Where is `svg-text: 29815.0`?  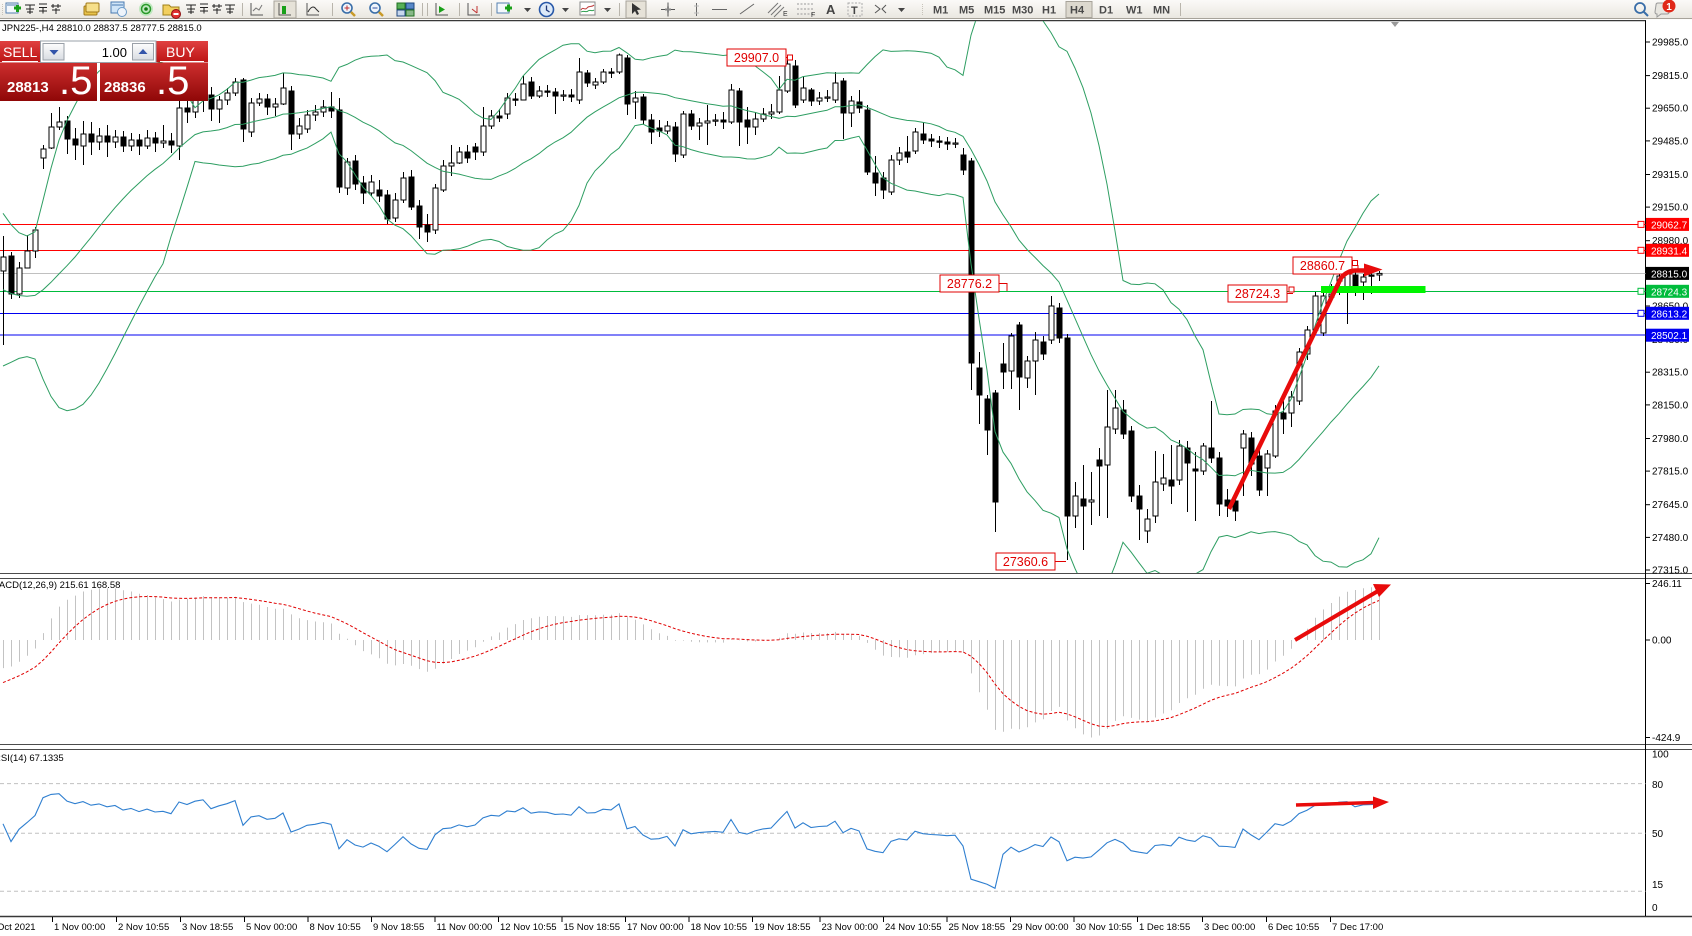
svg-text: 29815.0 is located at coordinates (1670, 76).